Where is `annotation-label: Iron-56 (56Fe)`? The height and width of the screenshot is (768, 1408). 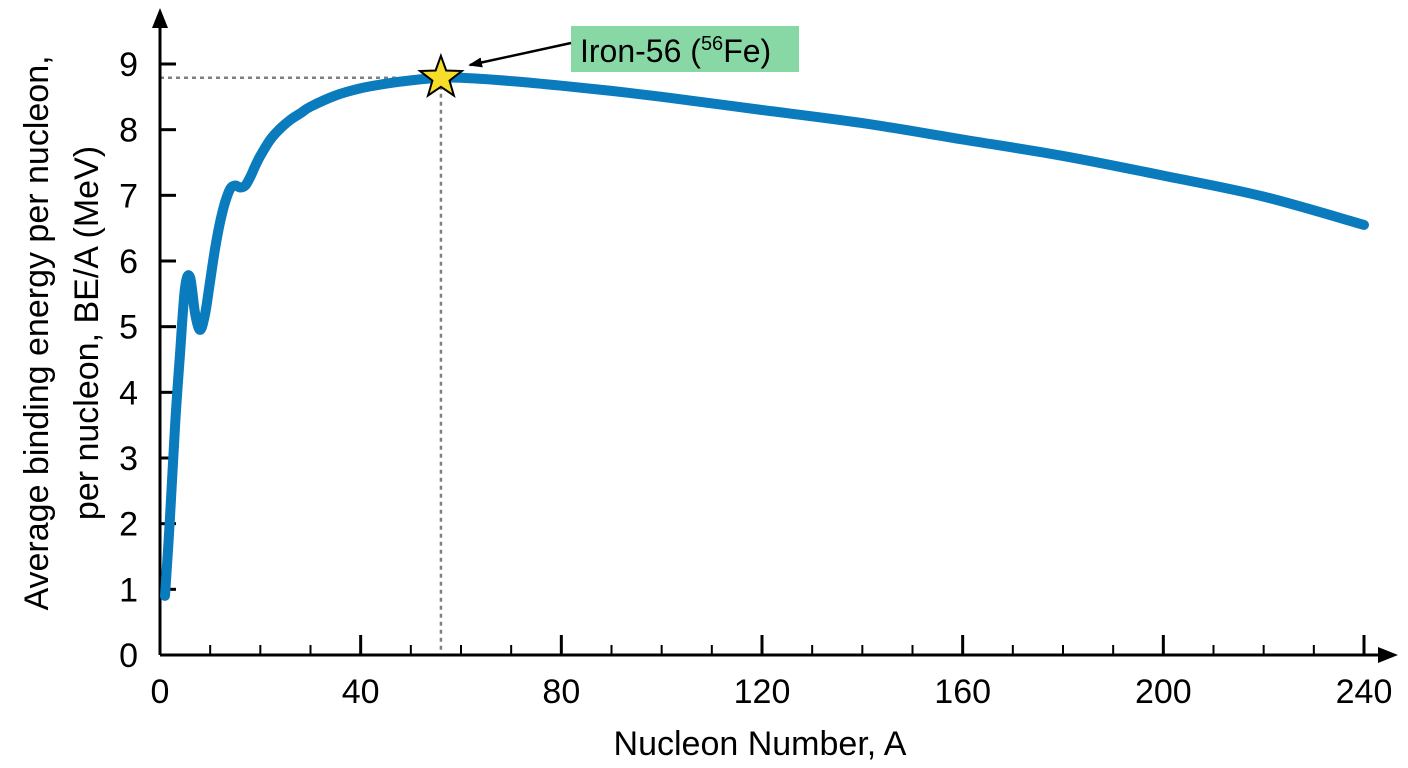
annotation-label: Iron-56 (56Fe) is located at coordinates (675, 51).